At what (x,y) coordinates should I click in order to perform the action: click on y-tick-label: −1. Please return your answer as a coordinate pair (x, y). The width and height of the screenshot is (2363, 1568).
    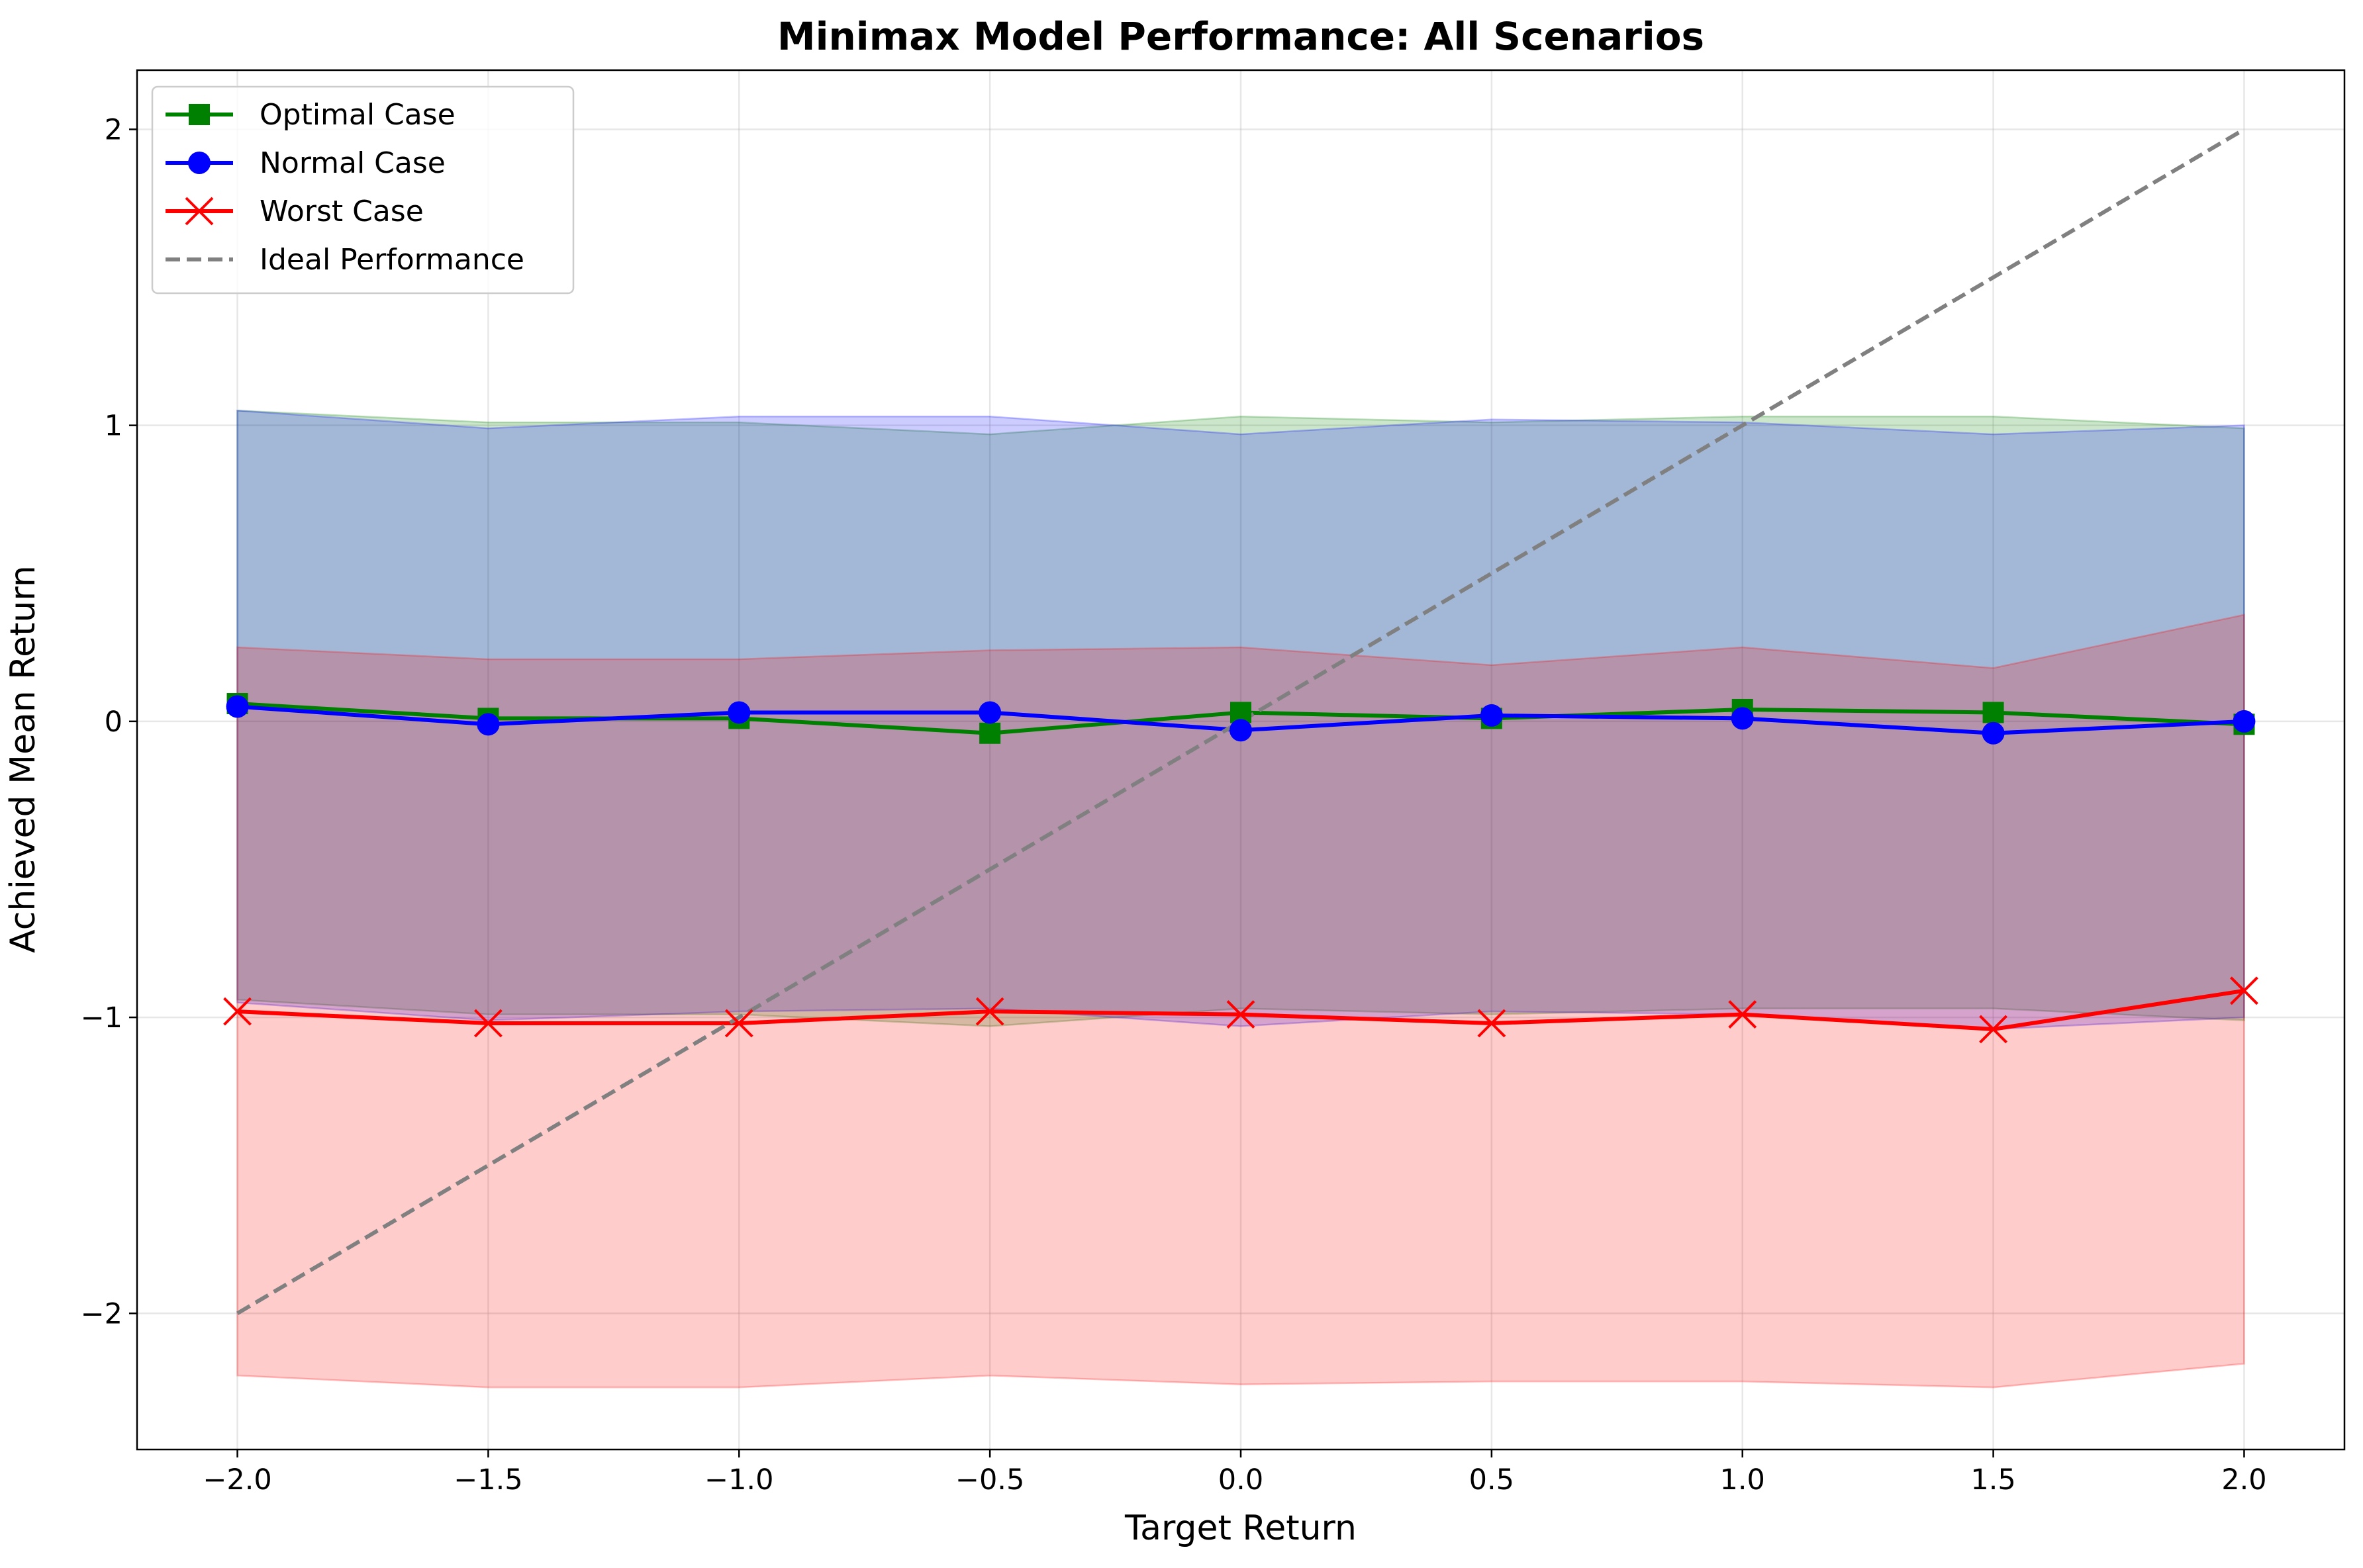
    Looking at the image, I should click on (101, 1018).